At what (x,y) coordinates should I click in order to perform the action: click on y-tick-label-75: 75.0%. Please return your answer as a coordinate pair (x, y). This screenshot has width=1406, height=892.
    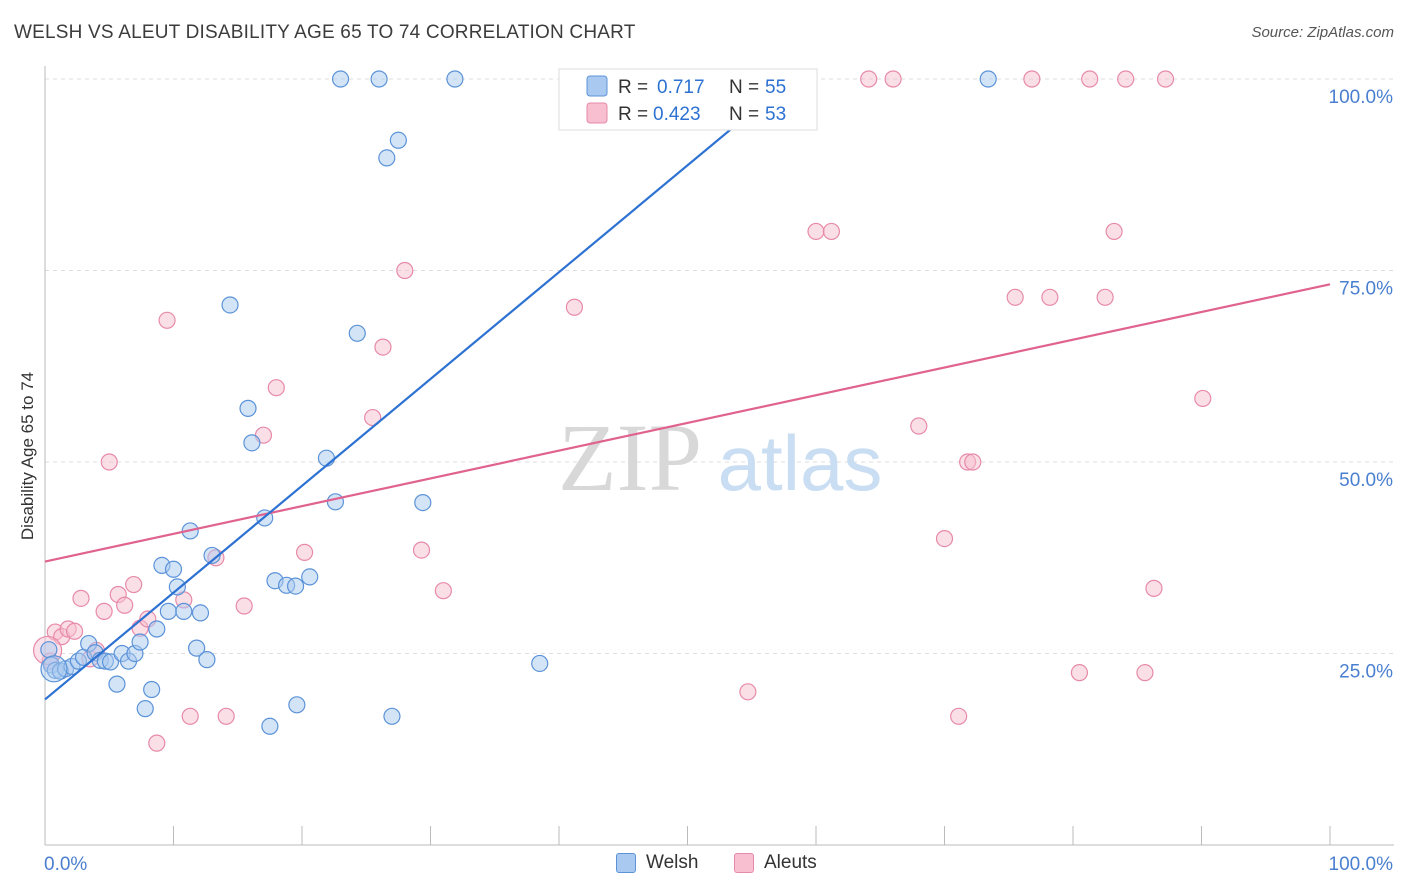
    Looking at the image, I should click on (1366, 289).